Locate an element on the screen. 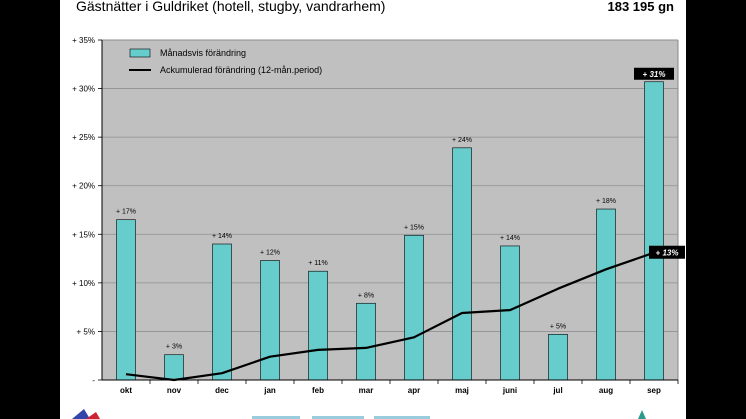 The height and width of the screenshot is (419, 746). bar-label-callout is located at coordinates (654, 73).